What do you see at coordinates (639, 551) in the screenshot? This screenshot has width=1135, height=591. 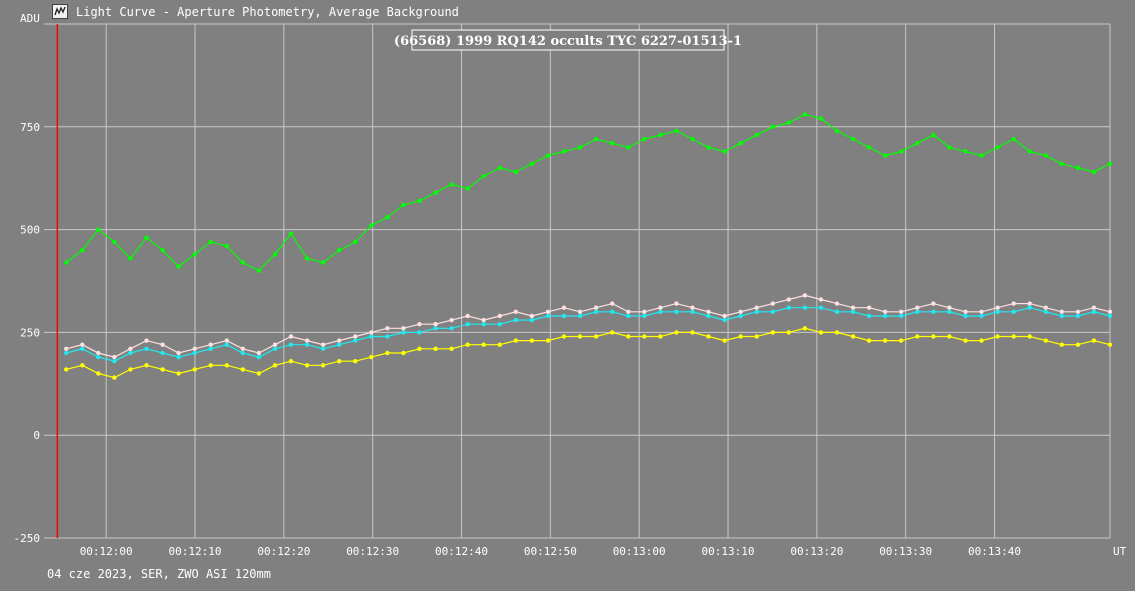 I see `x-tick-label: 00:13:00` at bounding box center [639, 551].